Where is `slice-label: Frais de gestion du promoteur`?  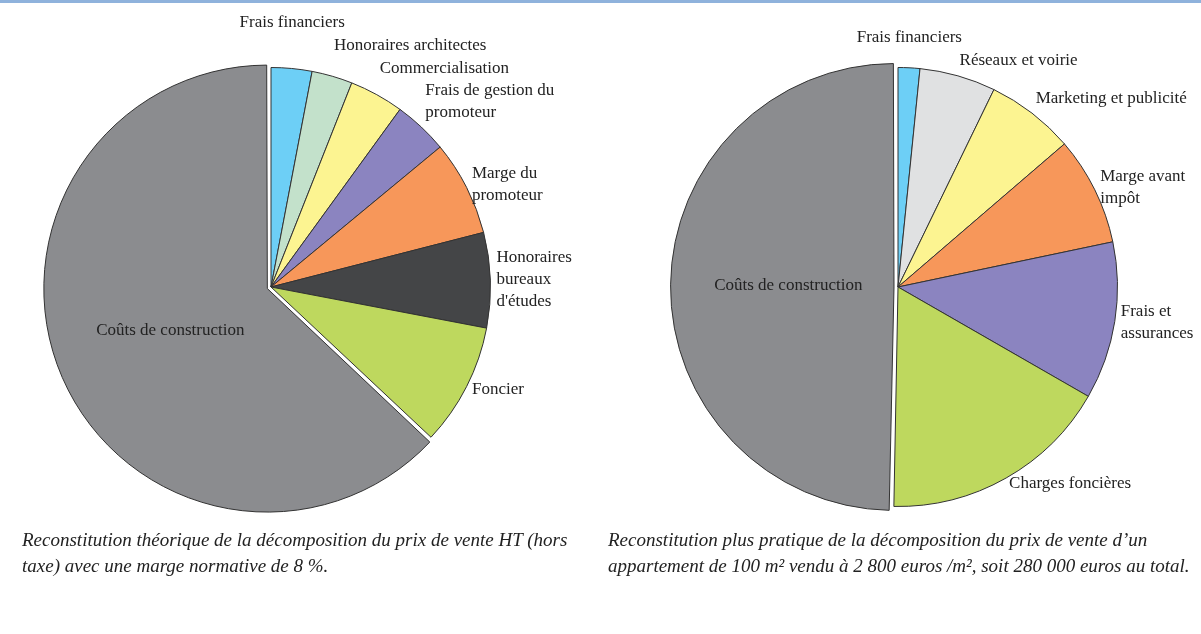
slice-label: Frais de gestion du promoteur is located at coordinates (490, 101).